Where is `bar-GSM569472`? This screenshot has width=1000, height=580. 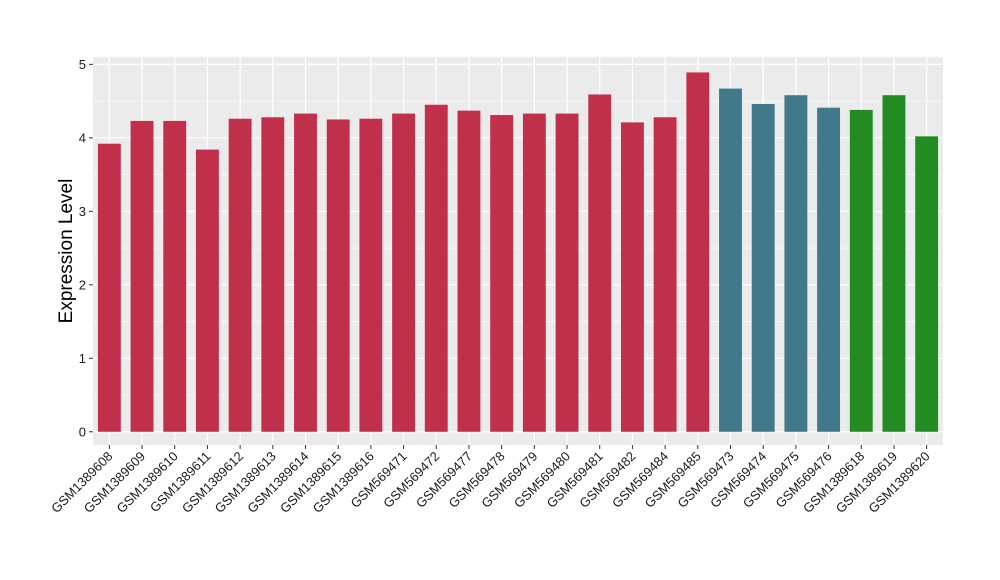
bar-GSM569472 is located at coordinates (436, 268).